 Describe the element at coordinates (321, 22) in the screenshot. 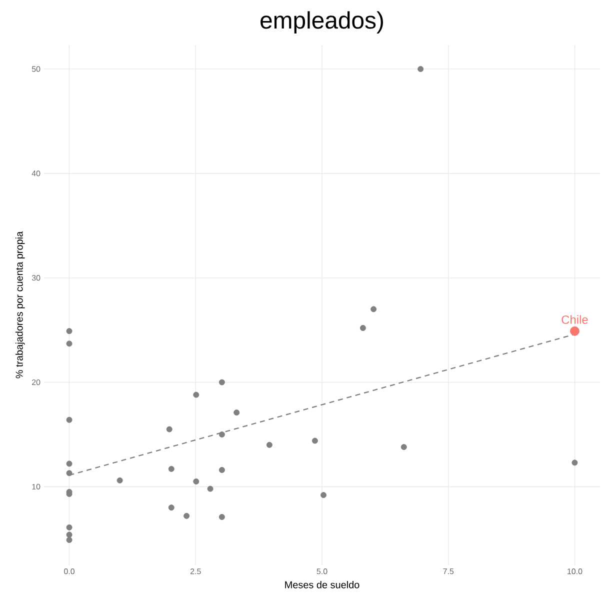

I see `chart-title: empleados)` at that location.